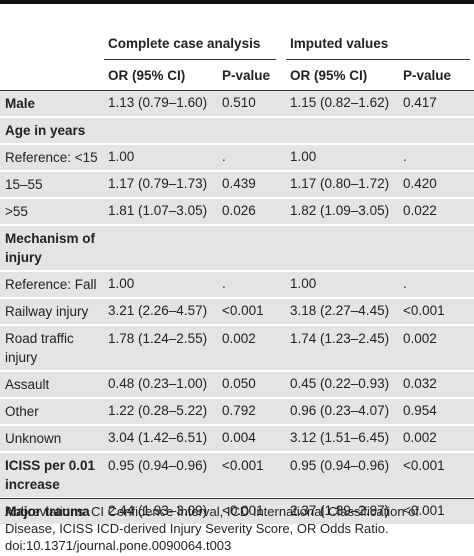  Describe the element at coordinates (16, 211) in the screenshot. I see `row-label: >55` at that location.